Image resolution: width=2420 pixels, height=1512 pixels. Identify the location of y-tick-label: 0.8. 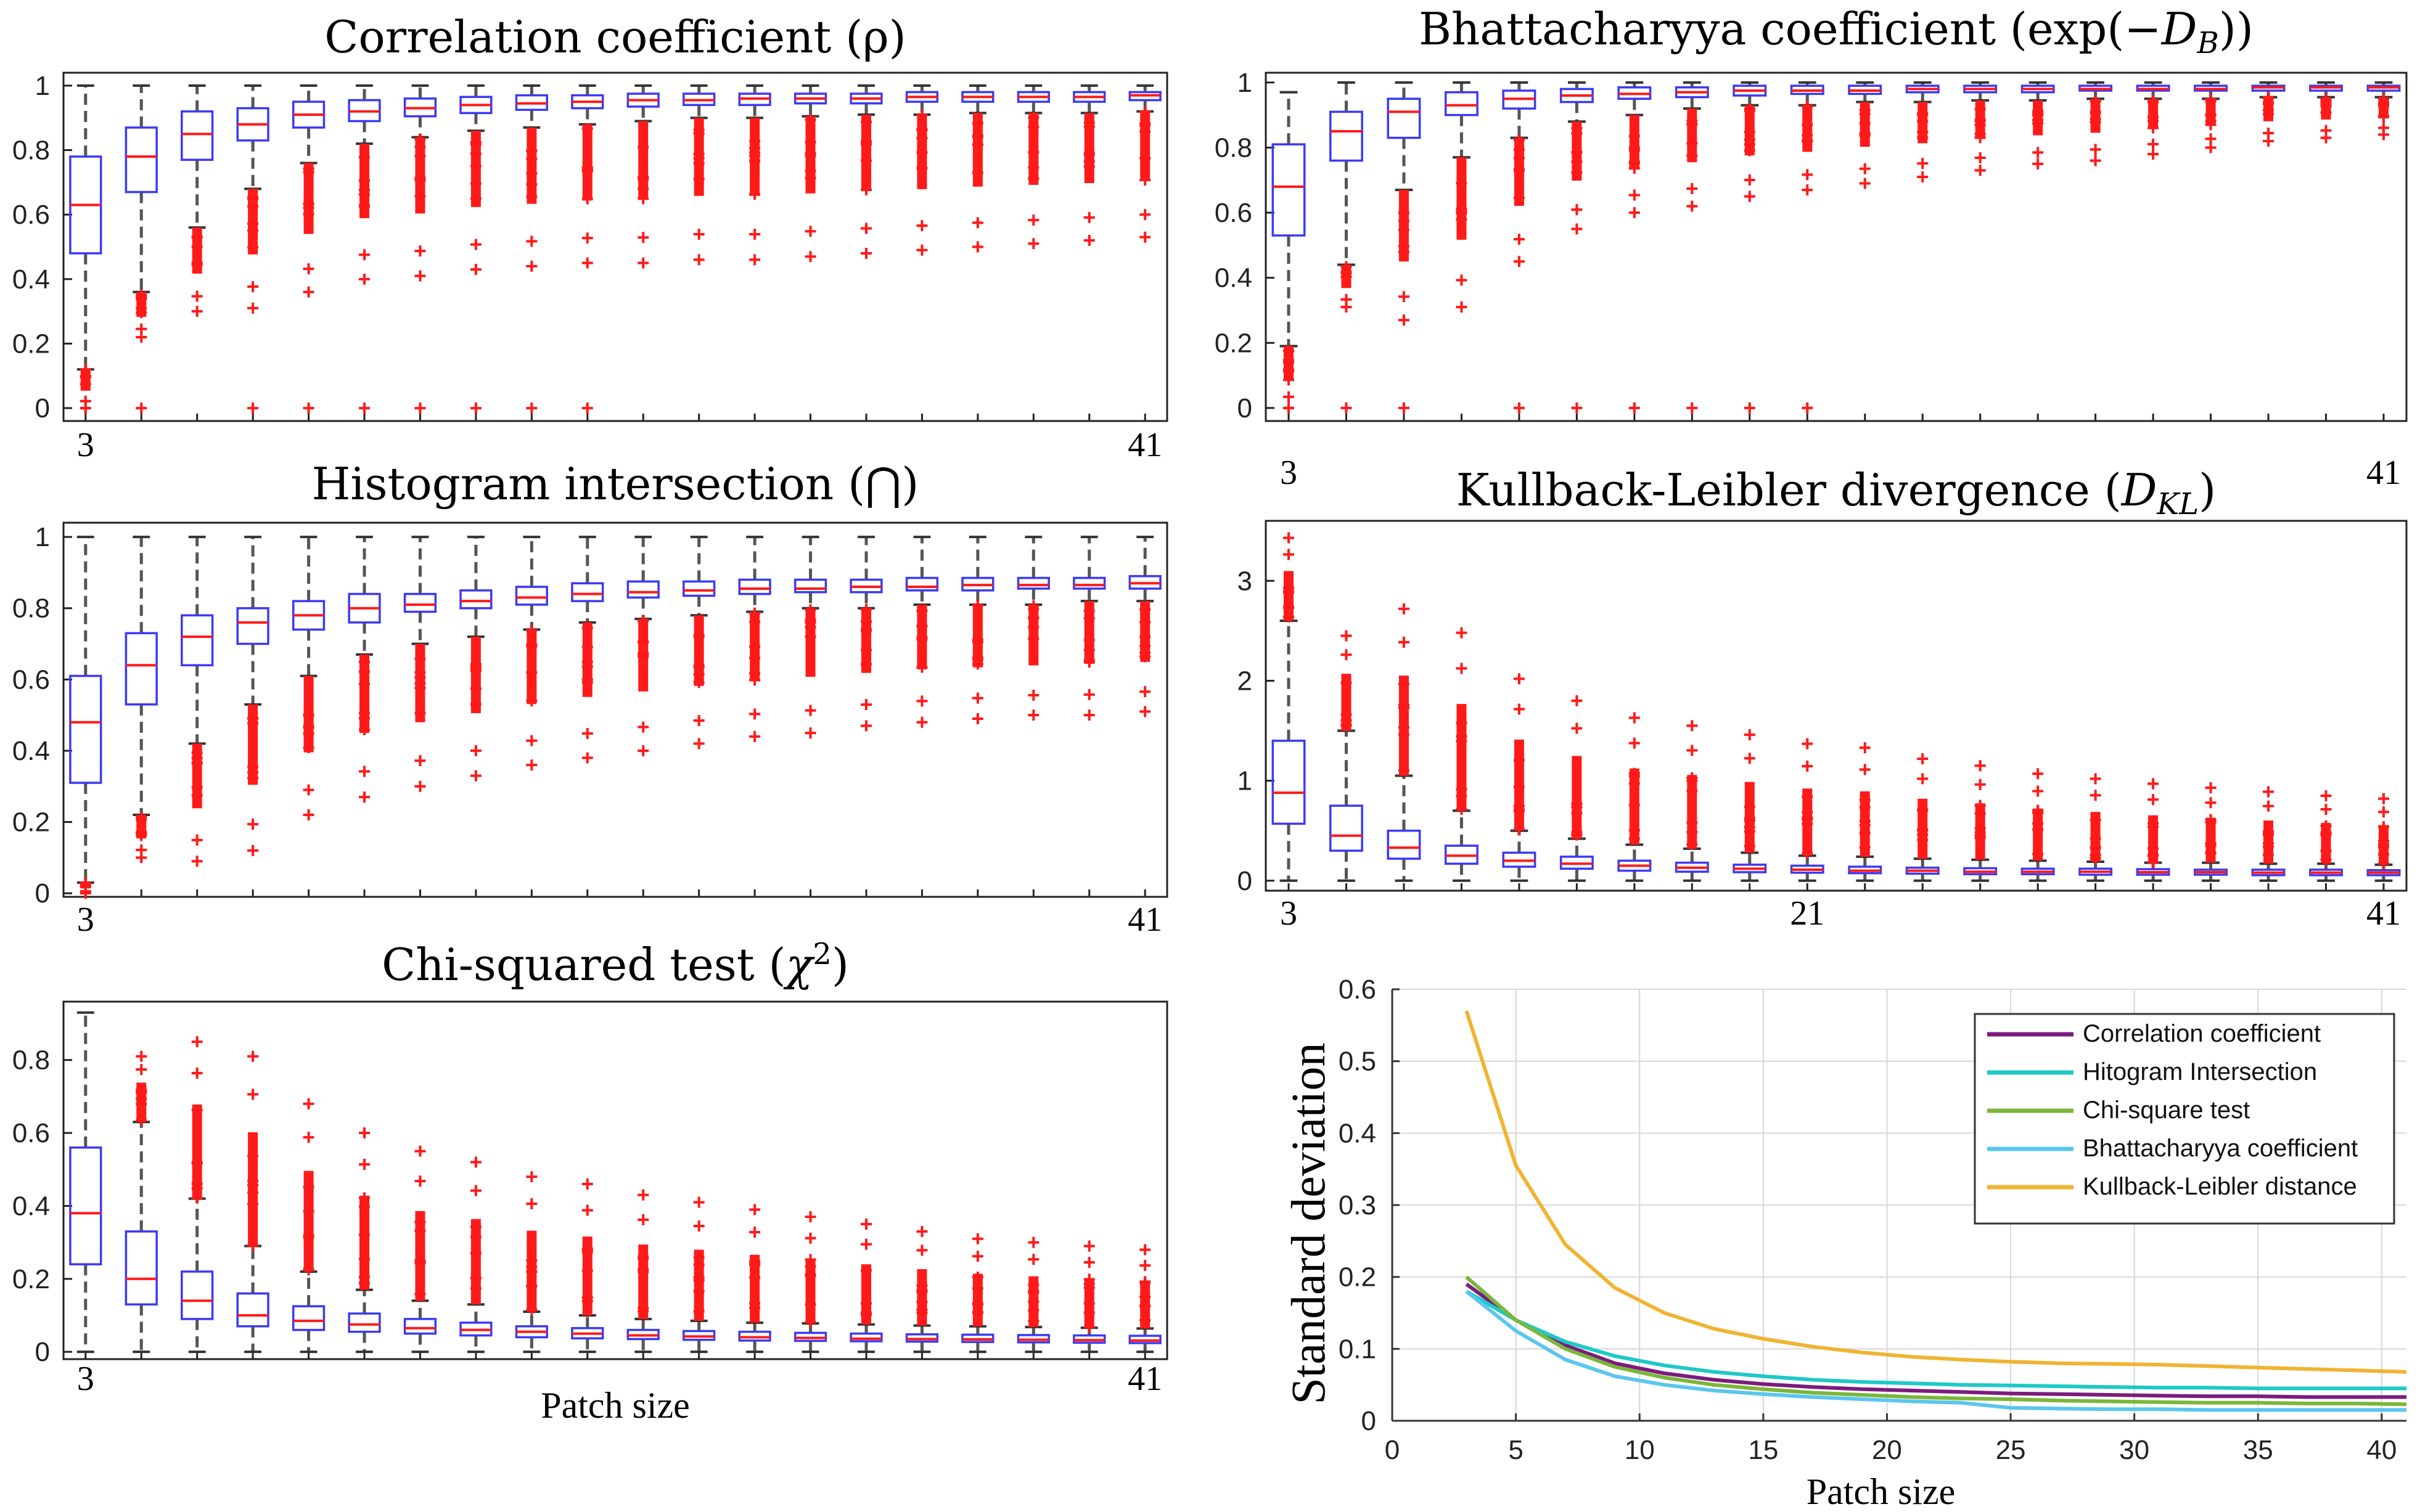
(31, 1061).